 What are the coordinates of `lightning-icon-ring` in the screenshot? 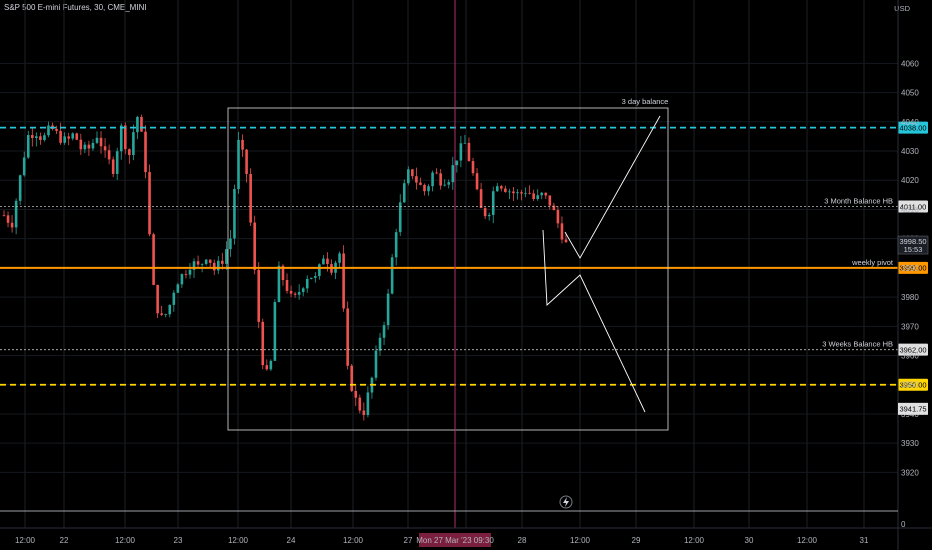 It's located at (566, 502).